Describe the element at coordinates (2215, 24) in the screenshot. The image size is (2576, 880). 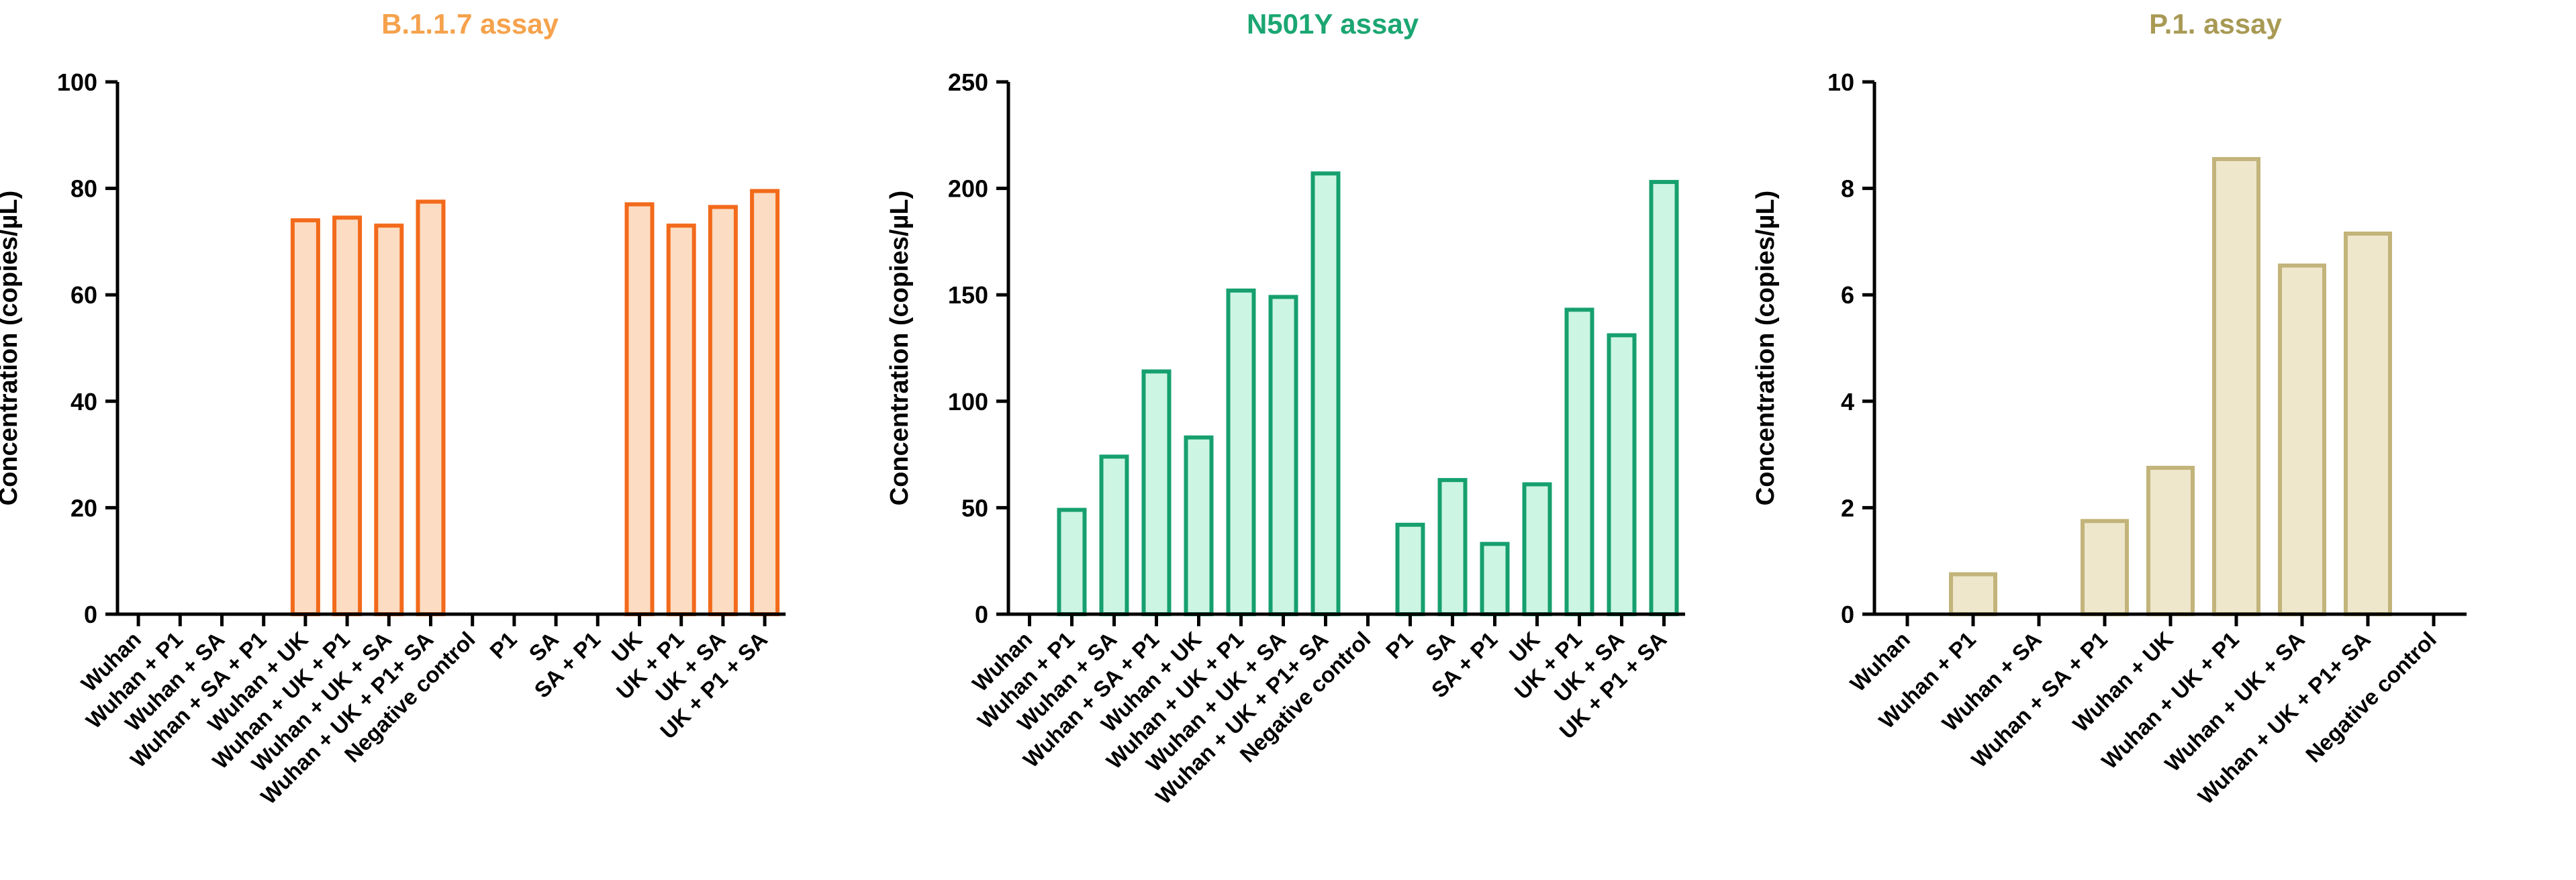
I see `chart-title: P.1. assay` at that location.